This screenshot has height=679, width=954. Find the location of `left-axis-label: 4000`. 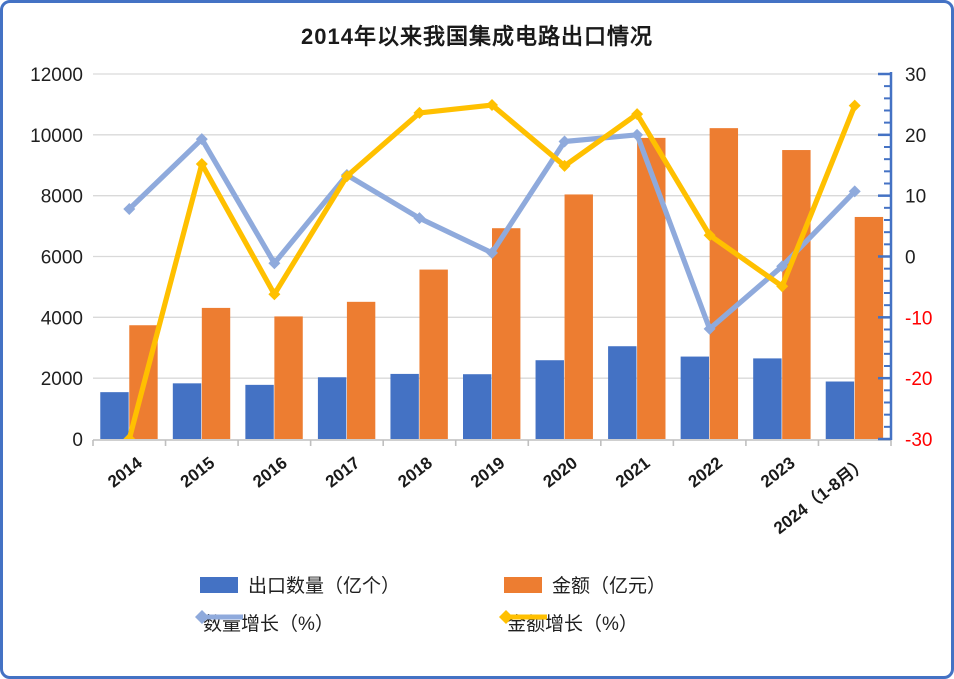

left-axis-label: 4000 is located at coordinates (62, 318).